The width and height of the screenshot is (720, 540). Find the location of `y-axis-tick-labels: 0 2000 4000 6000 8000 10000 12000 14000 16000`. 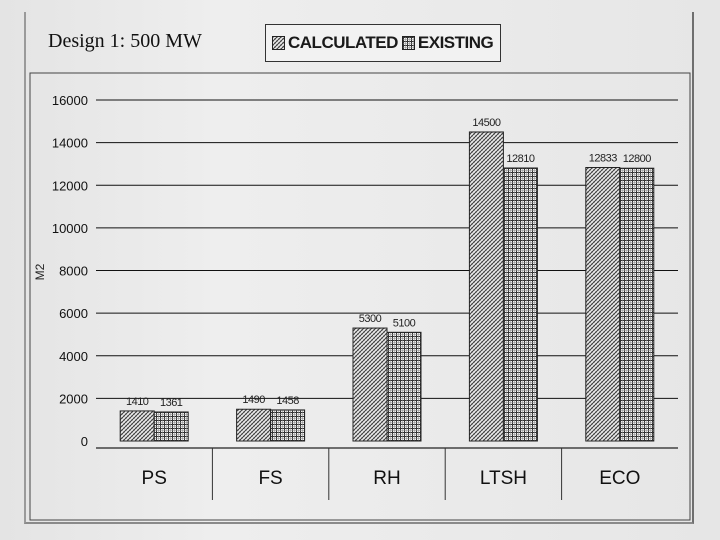

y-axis-tick-labels: 0 2000 4000 6000 8000 10000 12000 14000 16000 is located at coordinates (70, 271).